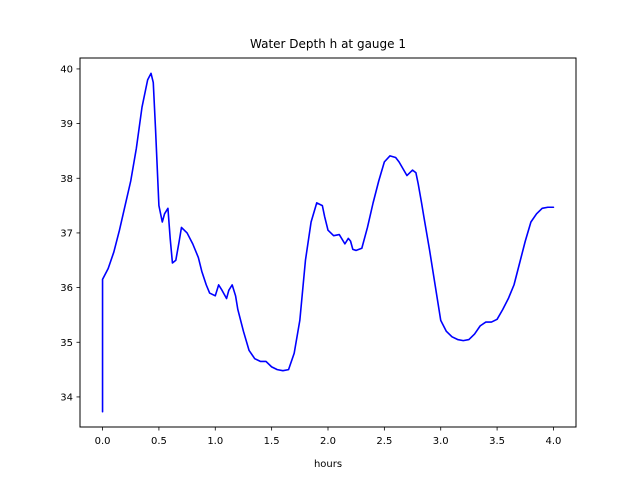 This screenshot has width=640, height=480. What do you see at coordinates (66, 179) in the screenshot?
I see `y-tick-label: 38` at bounding box center [66, 179].